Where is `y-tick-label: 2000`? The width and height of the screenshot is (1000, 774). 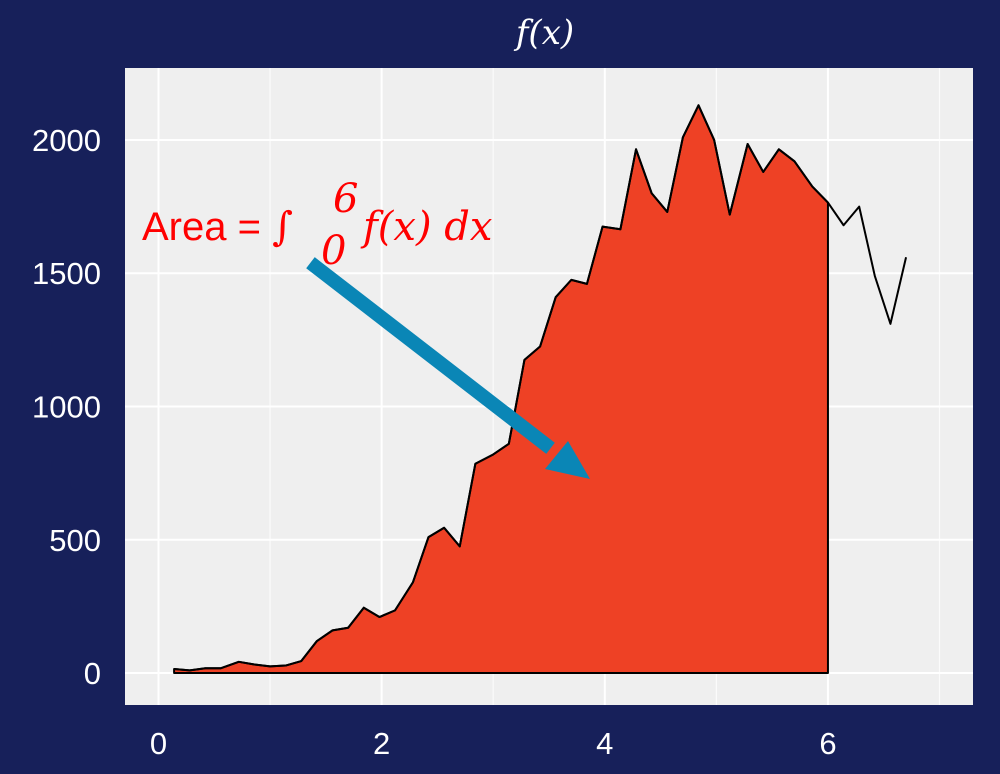 y-tick-label: 2000 is located at coordinates (66, 140).